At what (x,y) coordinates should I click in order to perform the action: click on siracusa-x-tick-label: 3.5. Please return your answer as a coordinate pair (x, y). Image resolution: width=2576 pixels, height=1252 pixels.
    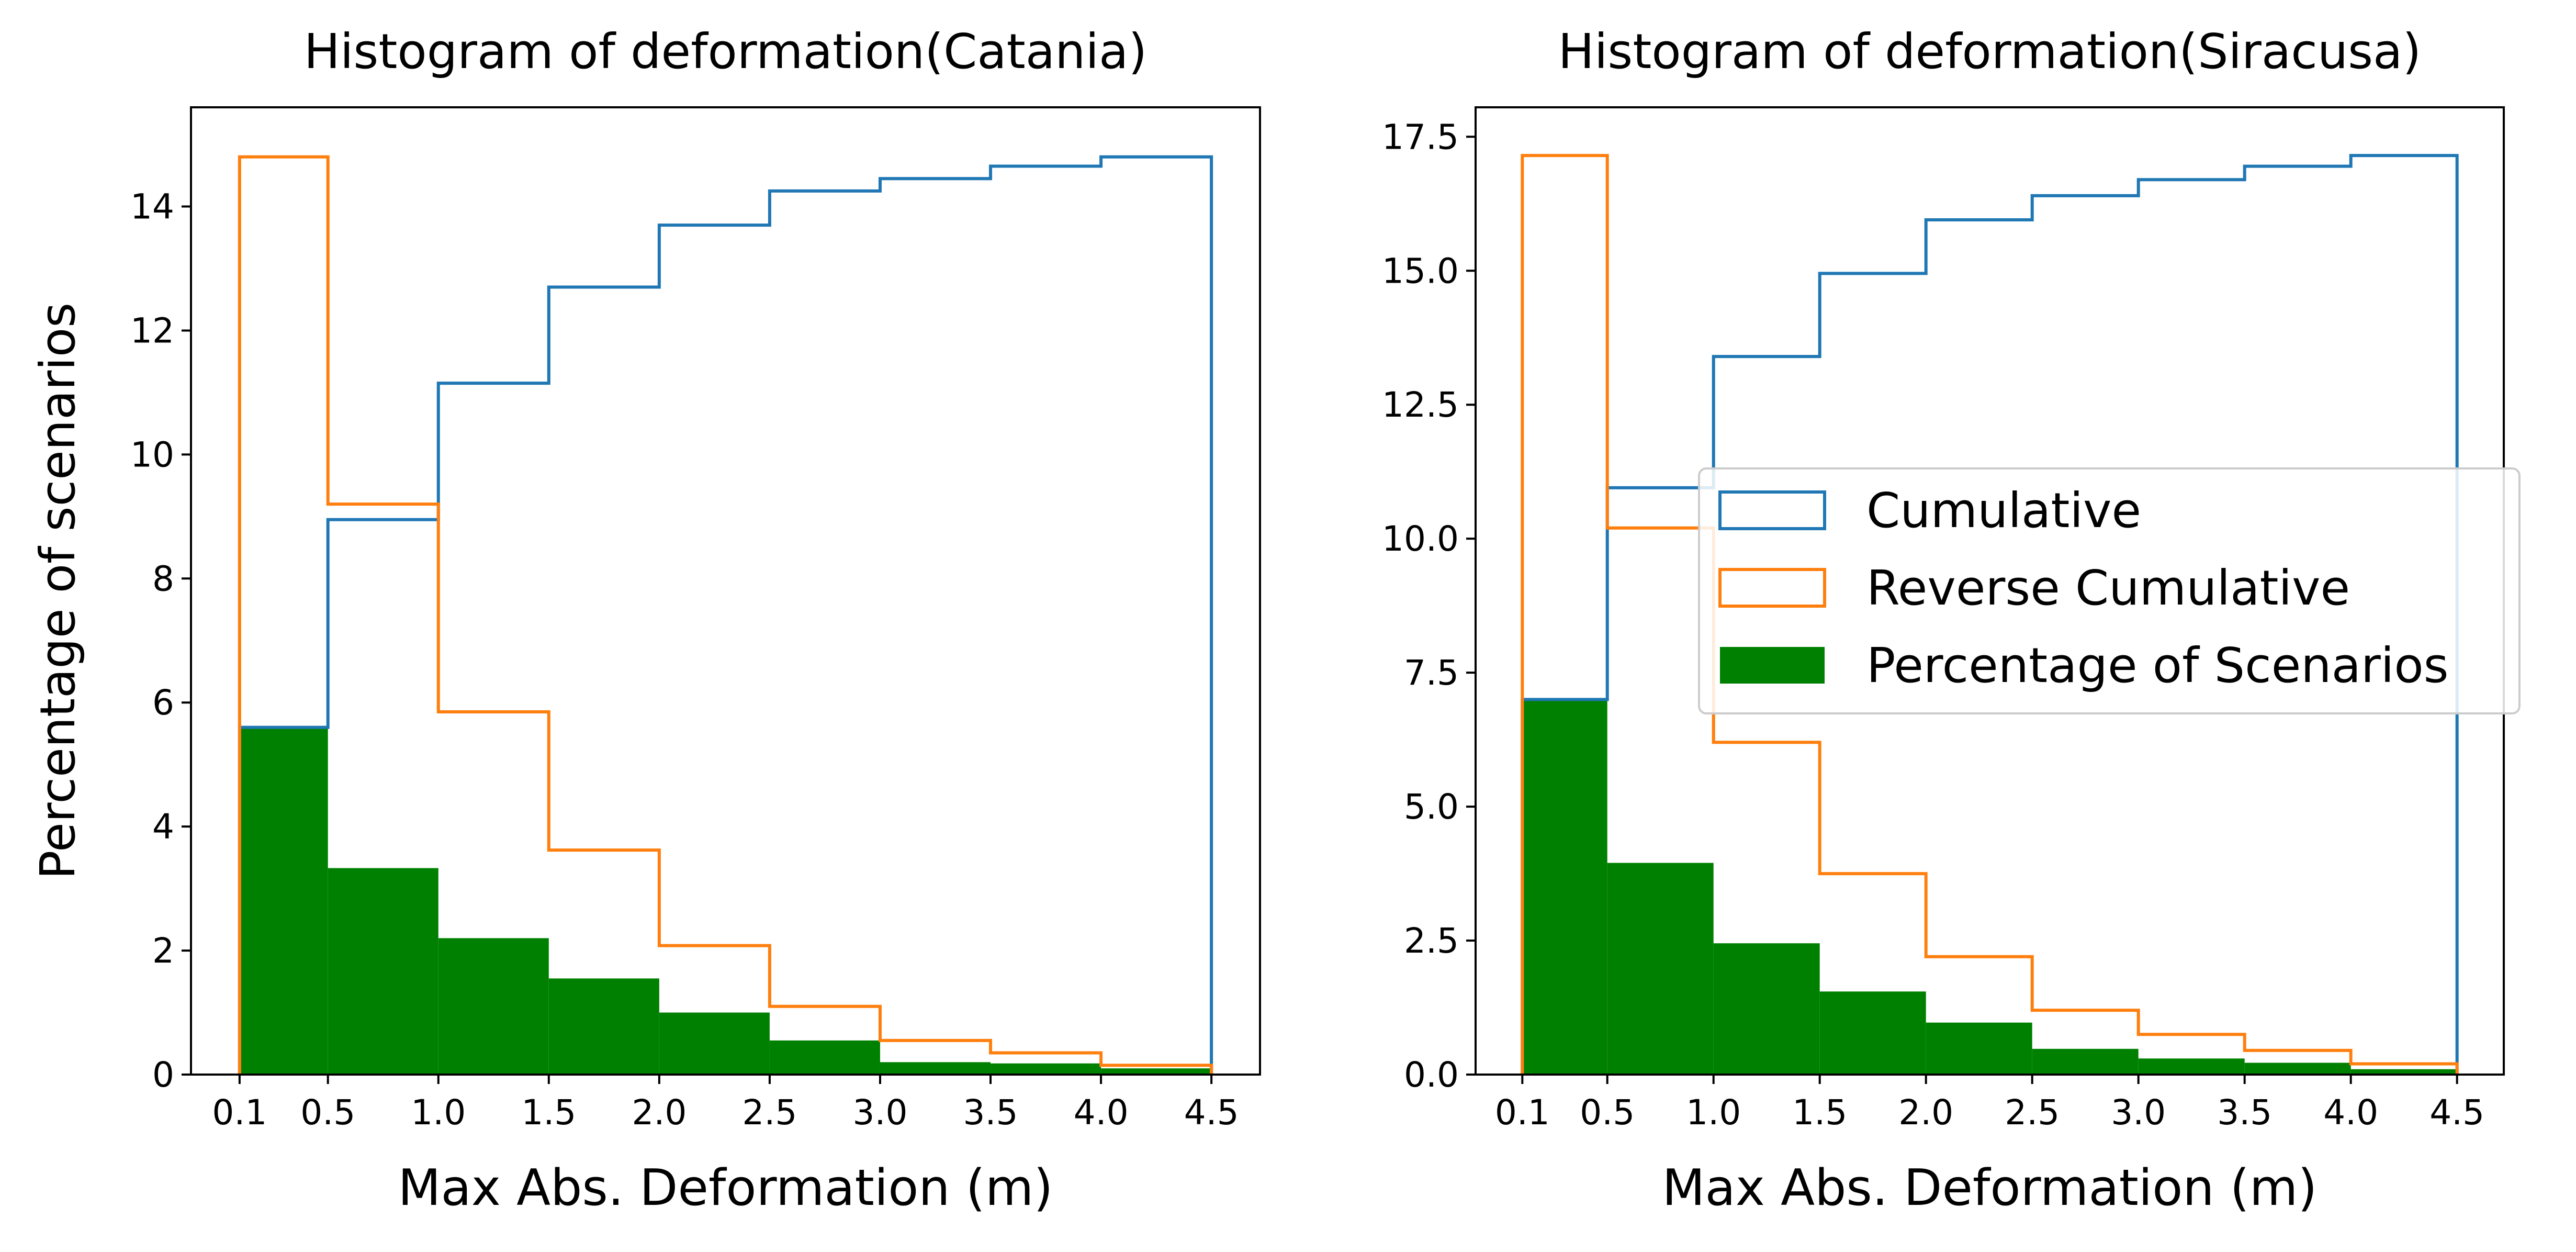
    Looking at the image, I should click on (2244, 1112).